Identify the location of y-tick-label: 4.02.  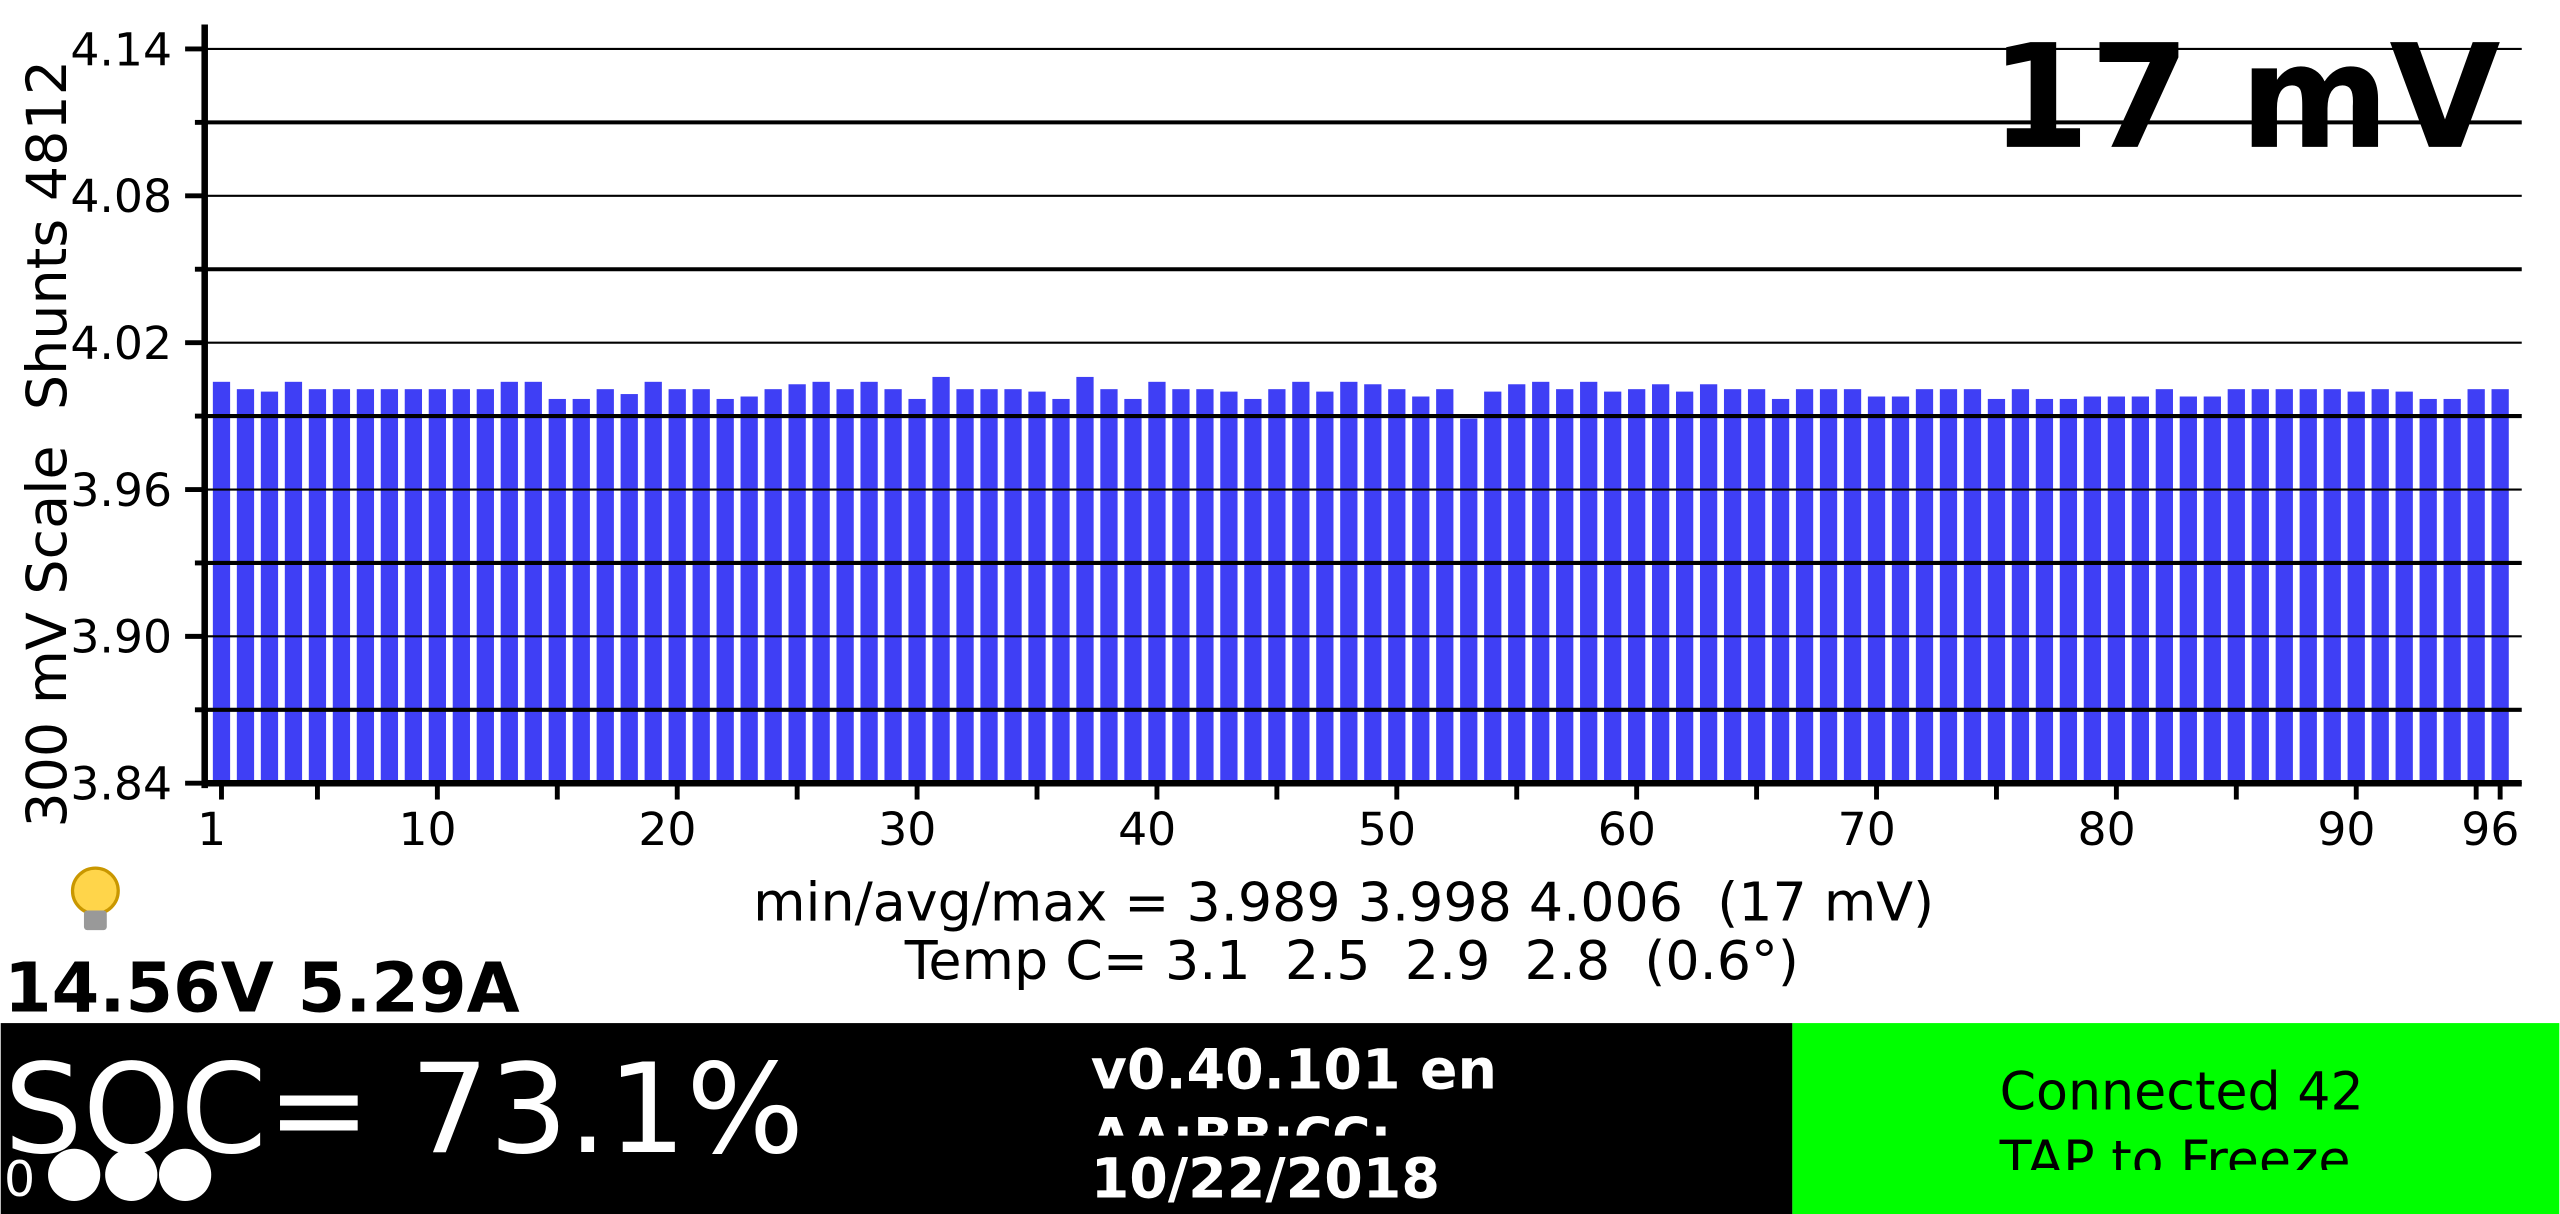
(121, 343).